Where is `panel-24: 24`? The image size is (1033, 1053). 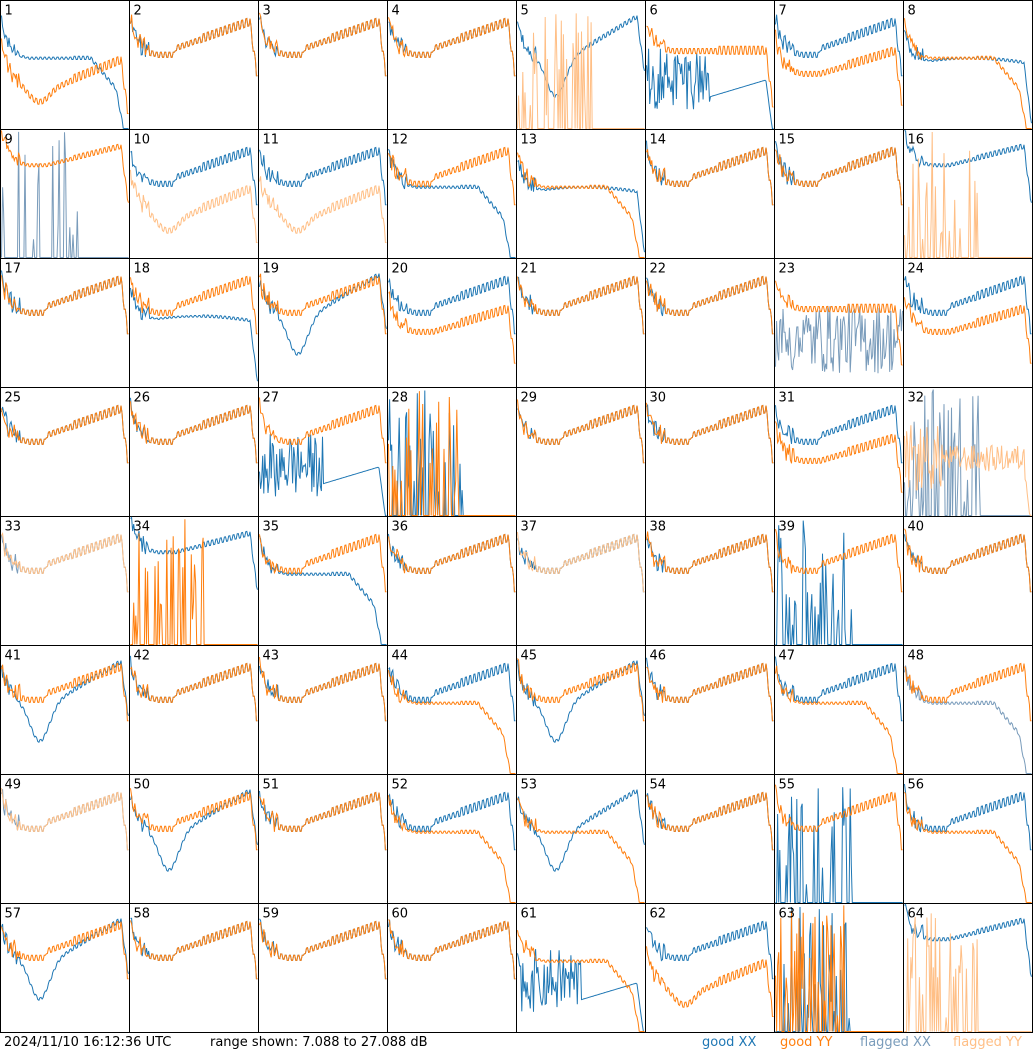
panel-24: 24 is located at coordinates (968, 323).